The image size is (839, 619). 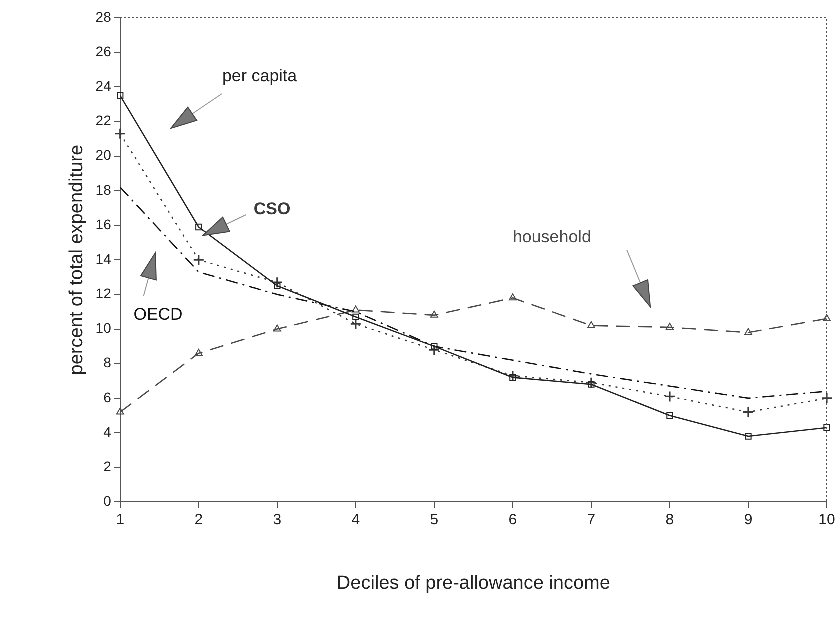 What do you see at coordinates (513, 519) in the screenshot?
I see `x-tick-label: 6` at bounding box center [513, 519].